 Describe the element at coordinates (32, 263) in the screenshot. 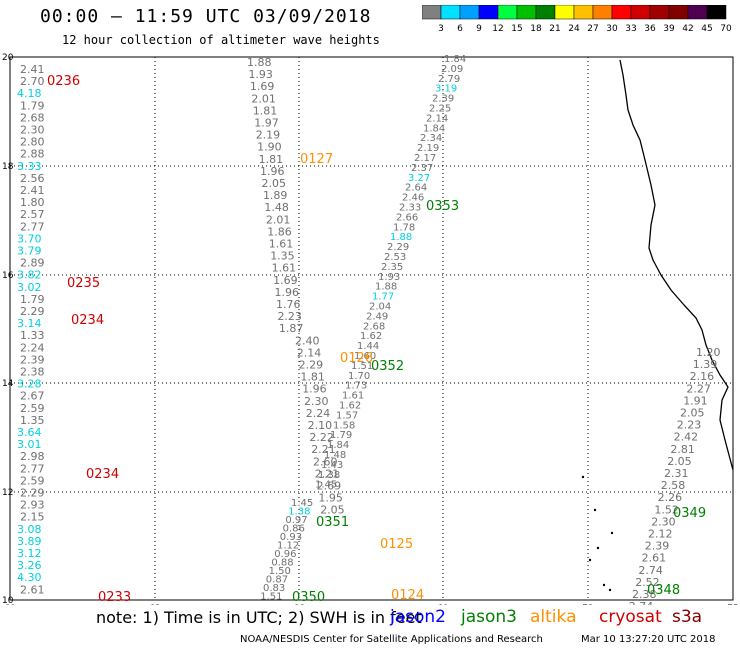

I see `wave-height-value: 2.89` at that location.